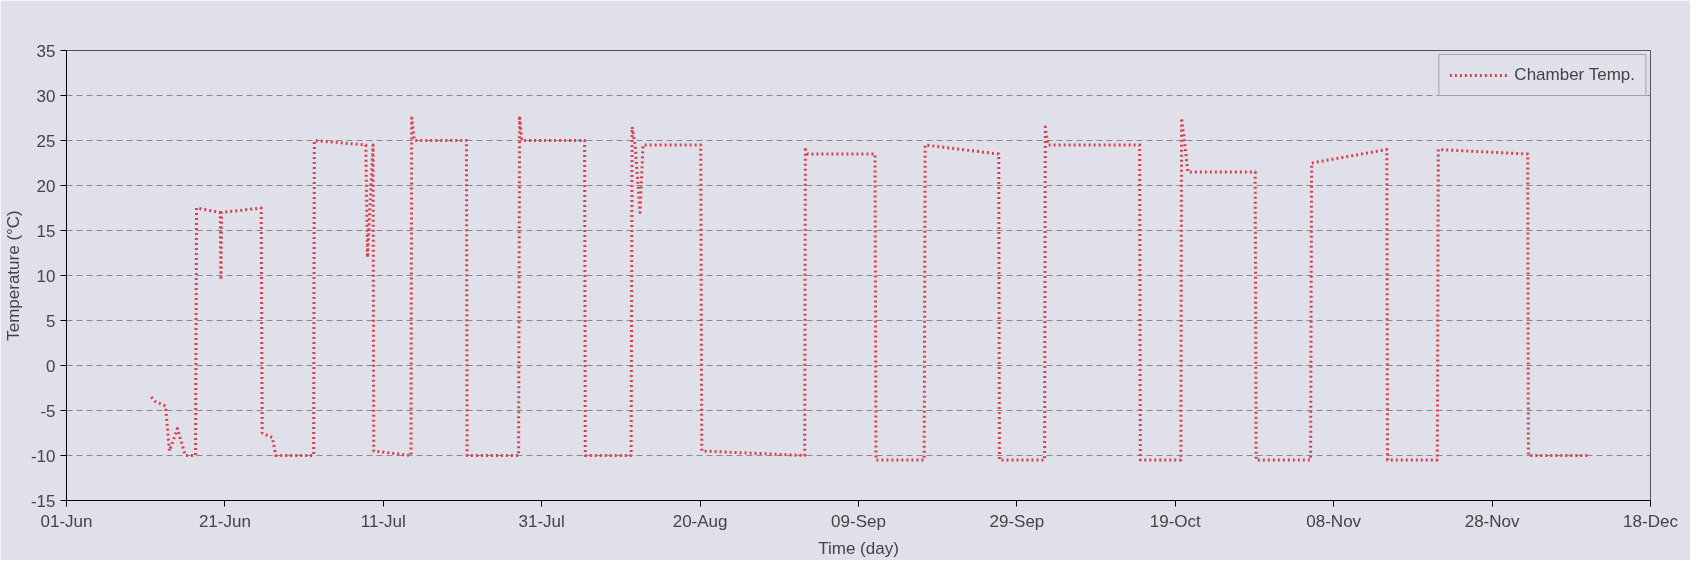 The image size is (1698, 568). Describe the element at coordinates (46, 231) in the screenshot. I see `y-tick-label: 15` at that location.